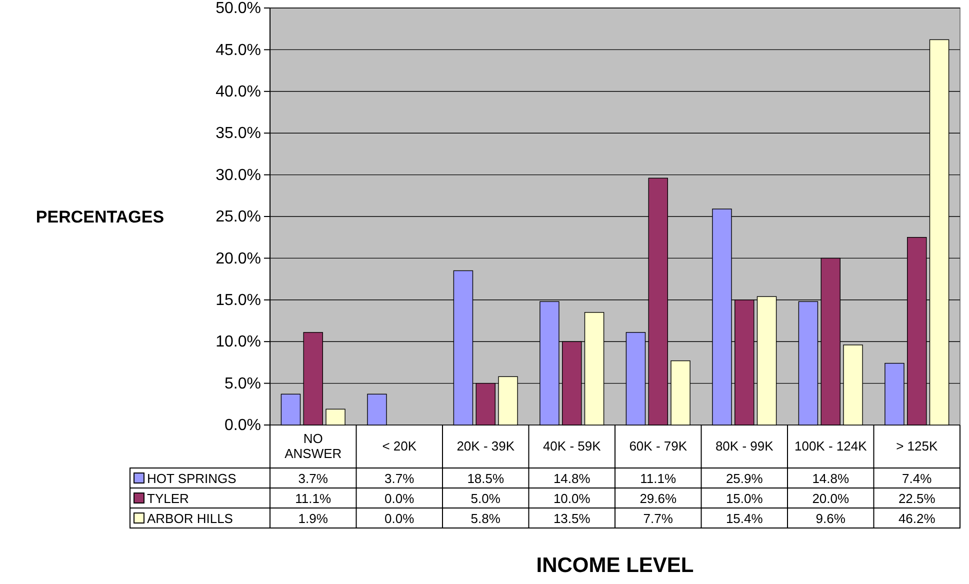 The height and width of the screenshot is (584, 969). What do you see at coordinates (313, 518) in the screenshot?
I see `data-label: 1.9%` at bounding box center [313, 518].